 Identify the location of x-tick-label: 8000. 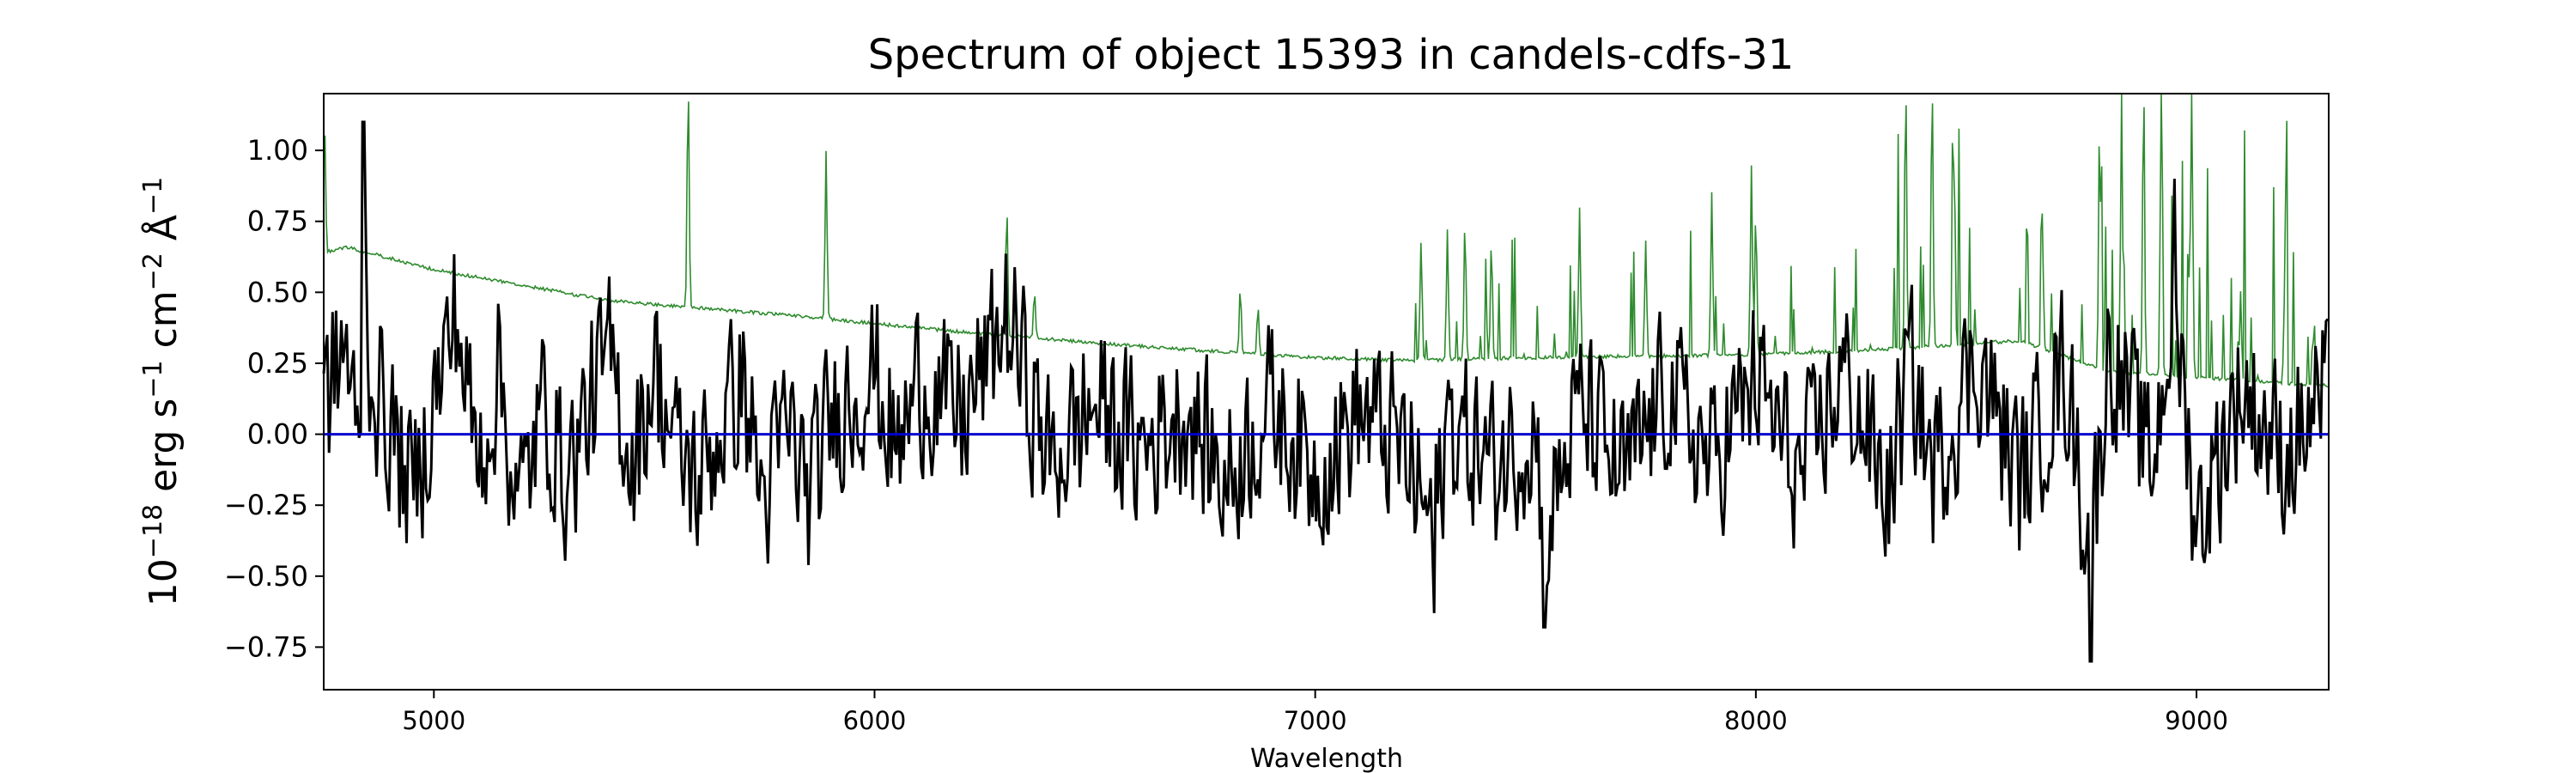
(1756, 720).